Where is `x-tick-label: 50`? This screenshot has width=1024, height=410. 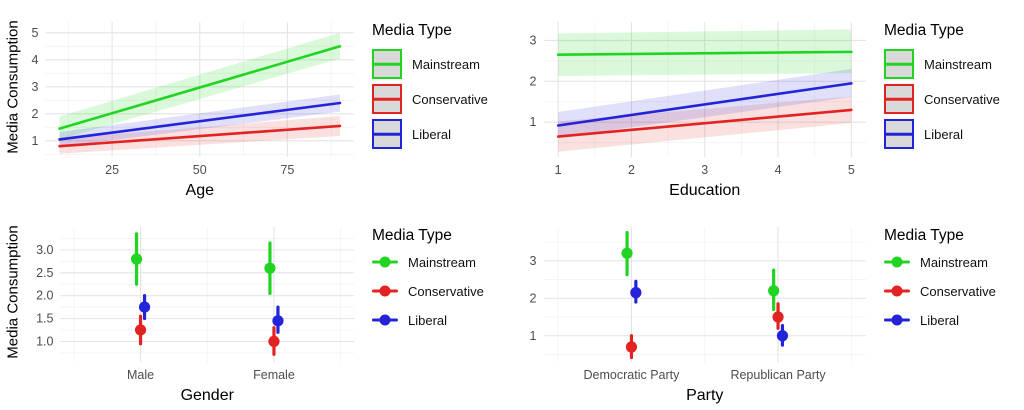
x-tick-label: 50 is located at coordinates (200, 170).